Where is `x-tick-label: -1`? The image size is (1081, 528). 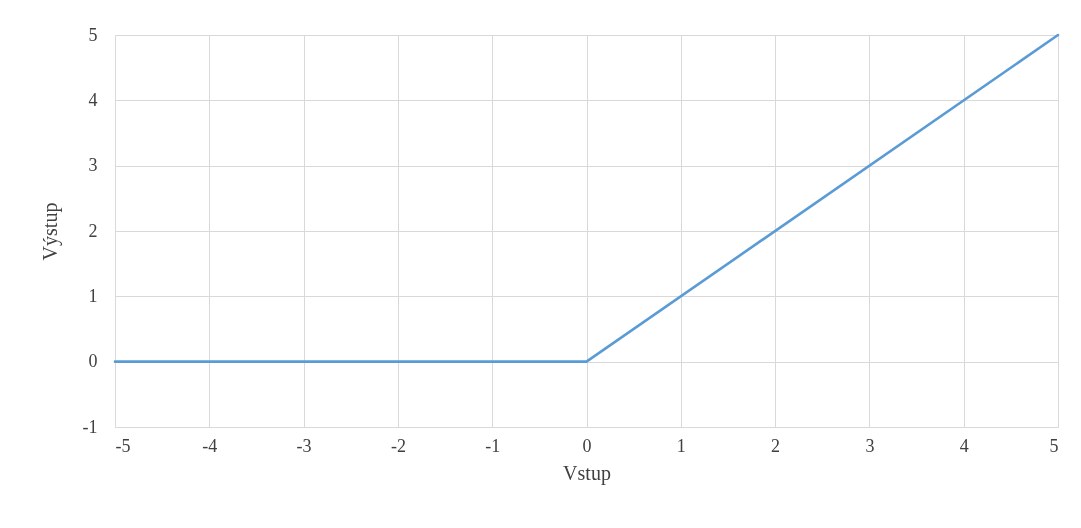 x-tick-label: -1 is located at coordinates (493, 445).